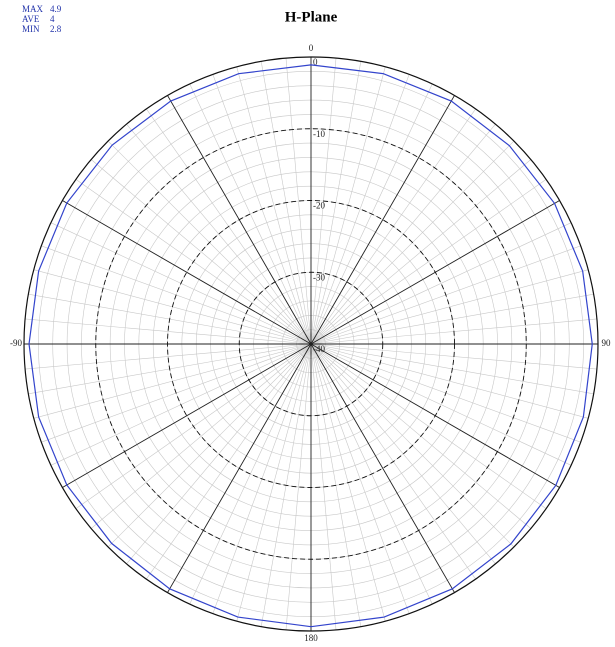 The height and width of the screenshot is (647, 615). I want to click on grid-ring, so click(311, 344).